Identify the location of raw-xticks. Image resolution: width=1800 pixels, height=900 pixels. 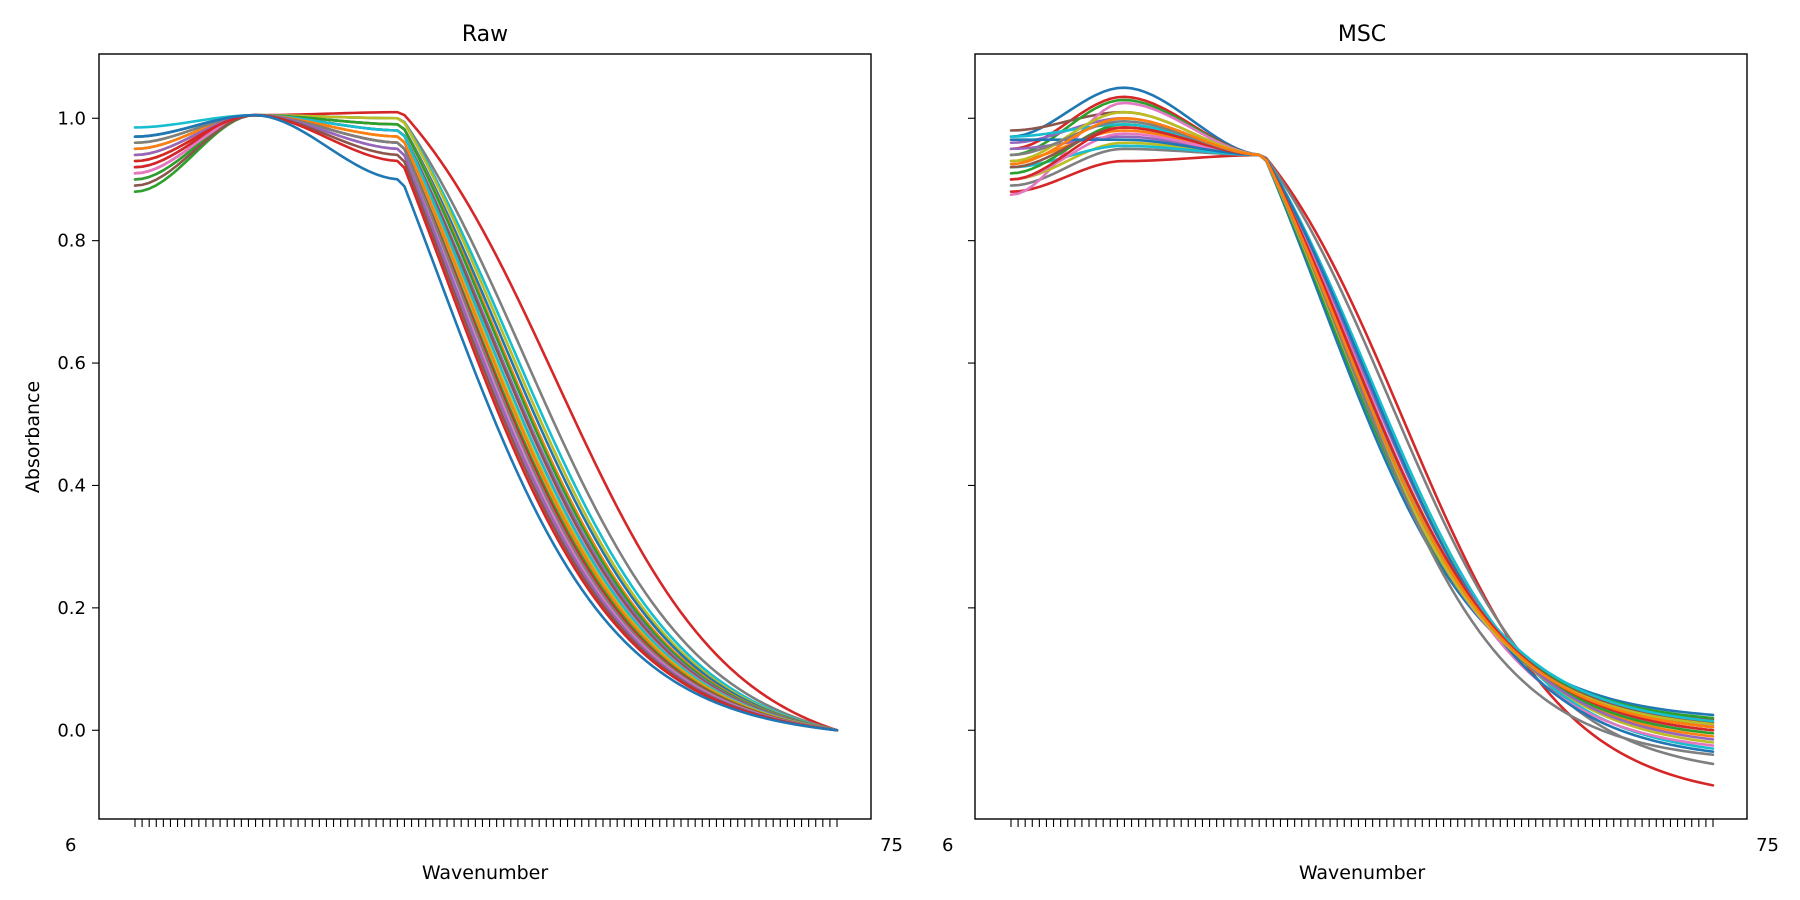
(486, 823).